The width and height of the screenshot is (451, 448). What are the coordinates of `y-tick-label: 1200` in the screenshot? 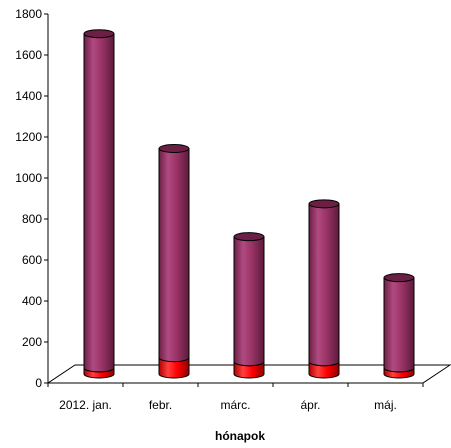 It's located at (28, 137).